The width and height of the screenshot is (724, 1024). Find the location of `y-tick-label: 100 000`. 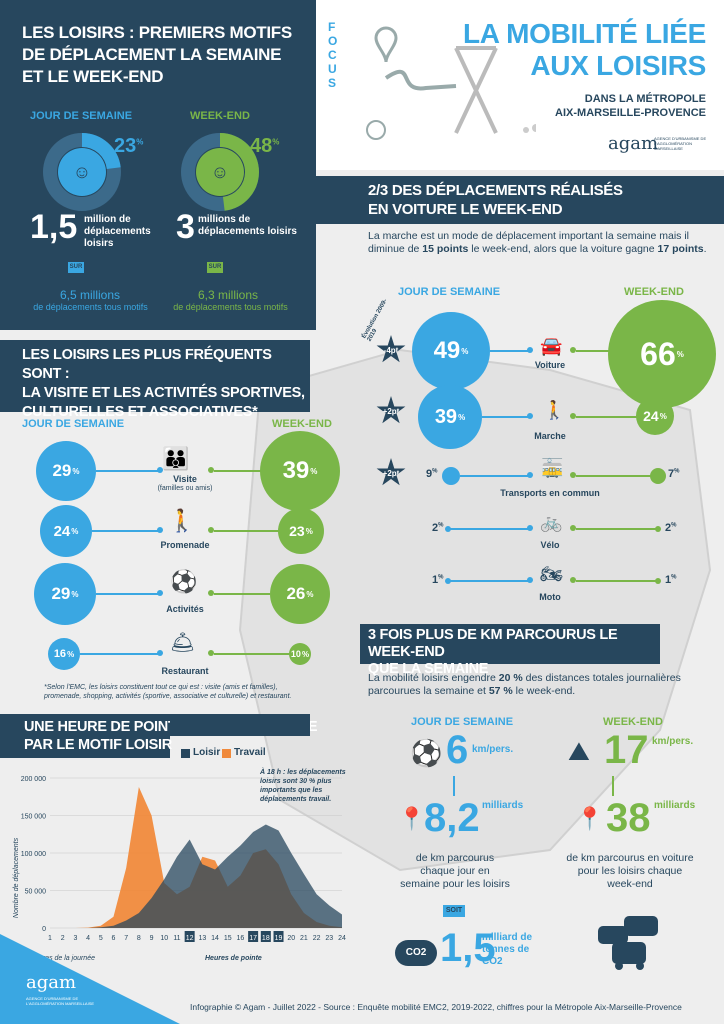

y-tick-label: 100 000 is located at coordinates (33, 854).